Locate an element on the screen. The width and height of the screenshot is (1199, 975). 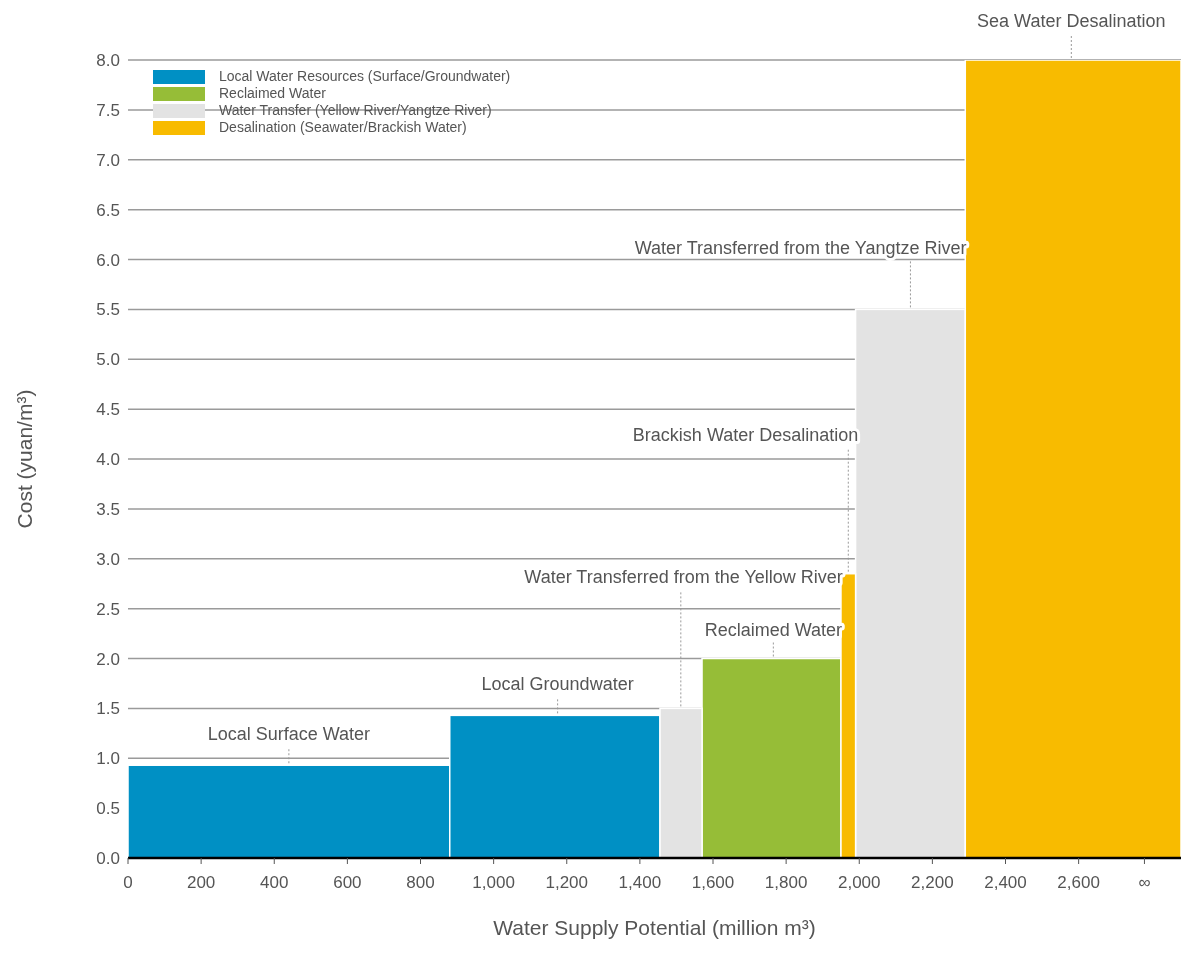
x-tick-label: 800 is located at coordinates (420, 883).